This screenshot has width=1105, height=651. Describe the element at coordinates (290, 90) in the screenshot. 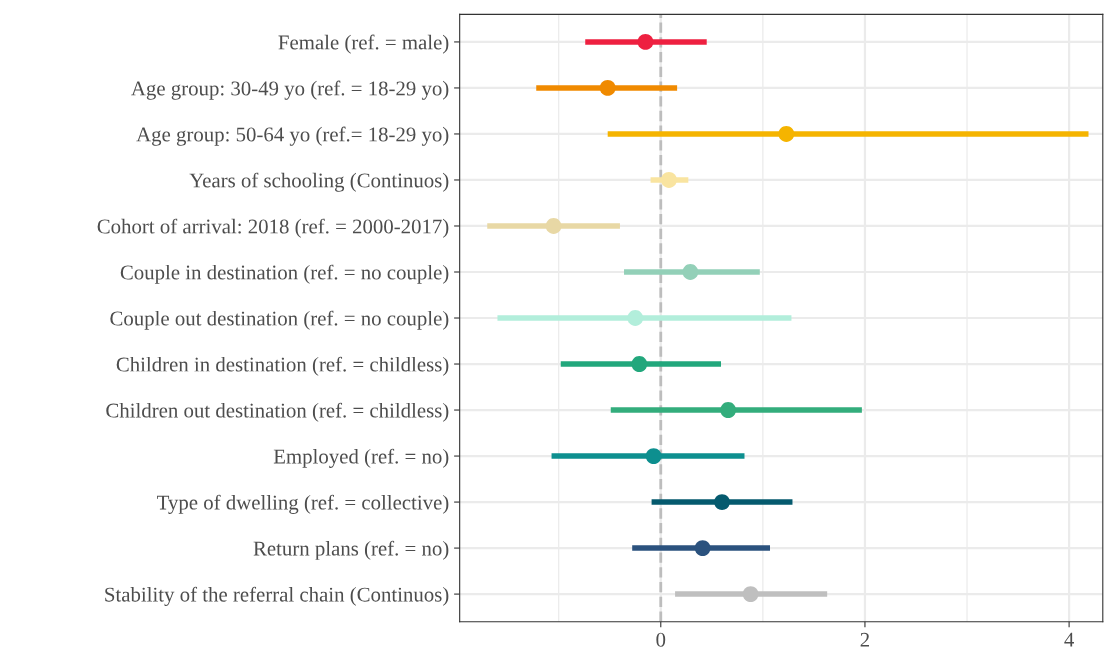

I see `y-tick-label: Age group: 30-49 yo (ref. = 18-29 yo)` at that location.